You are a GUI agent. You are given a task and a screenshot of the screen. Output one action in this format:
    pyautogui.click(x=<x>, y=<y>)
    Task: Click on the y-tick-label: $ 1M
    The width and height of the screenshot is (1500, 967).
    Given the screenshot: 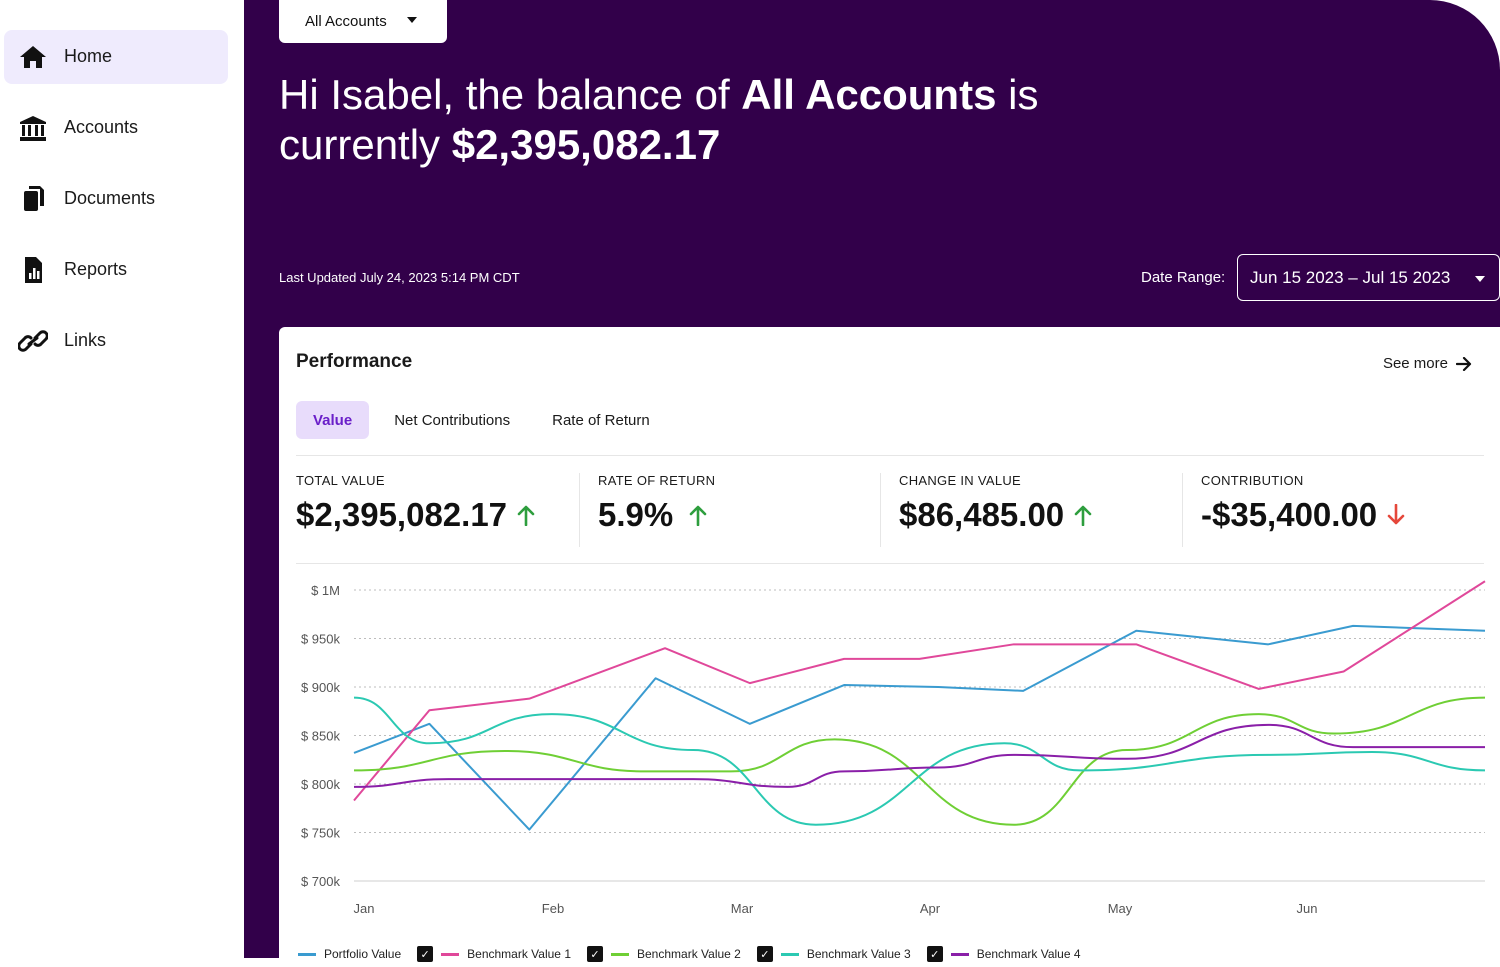 What is the action you would take?
    pyautogui.click(x=325, y=590)
    